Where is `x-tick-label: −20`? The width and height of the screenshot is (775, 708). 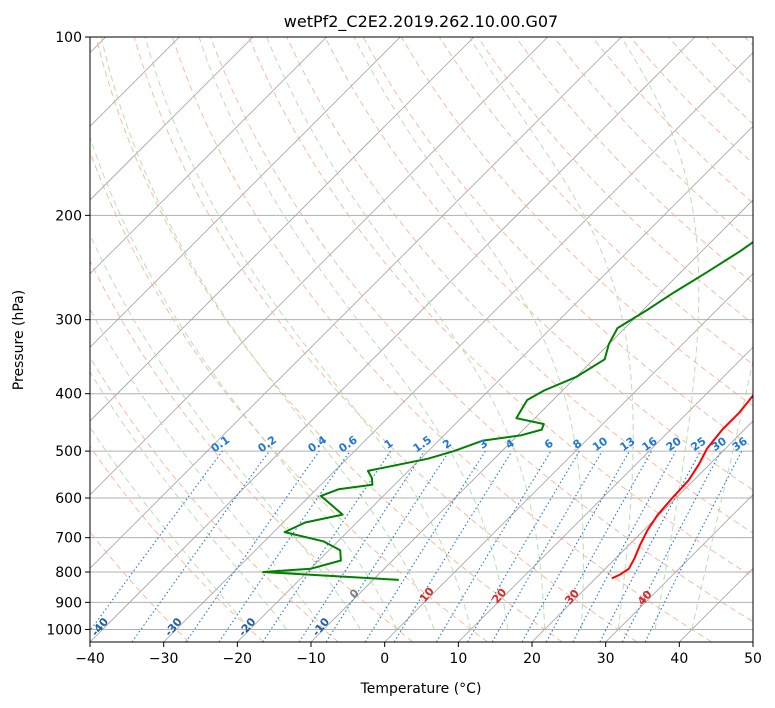
x-tick-label: −20 is located at coordinates (238, 659).